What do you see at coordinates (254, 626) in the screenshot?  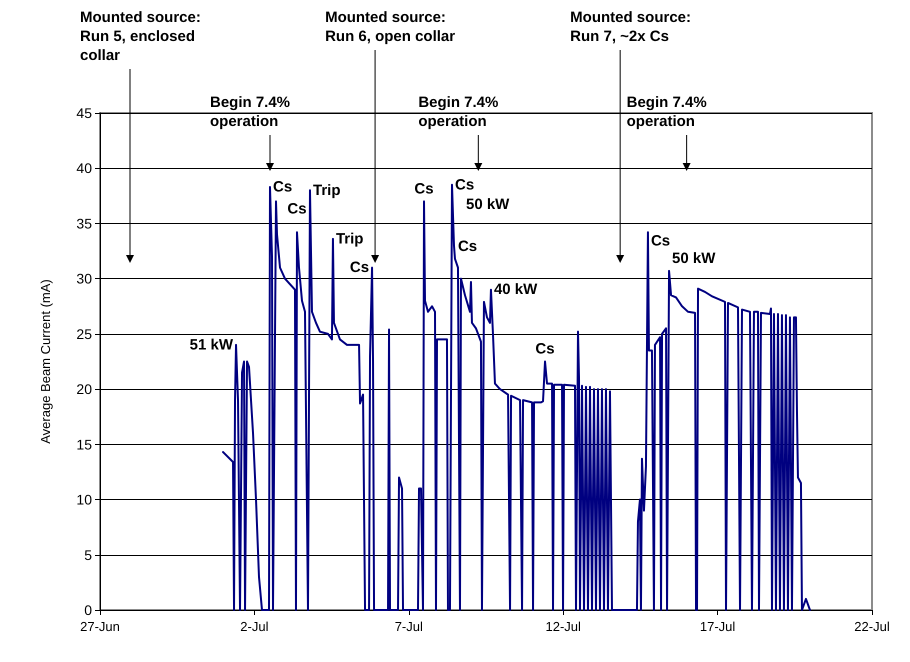 I see `x-tick-label: 2-Jul` at bounding box center [254, 626].